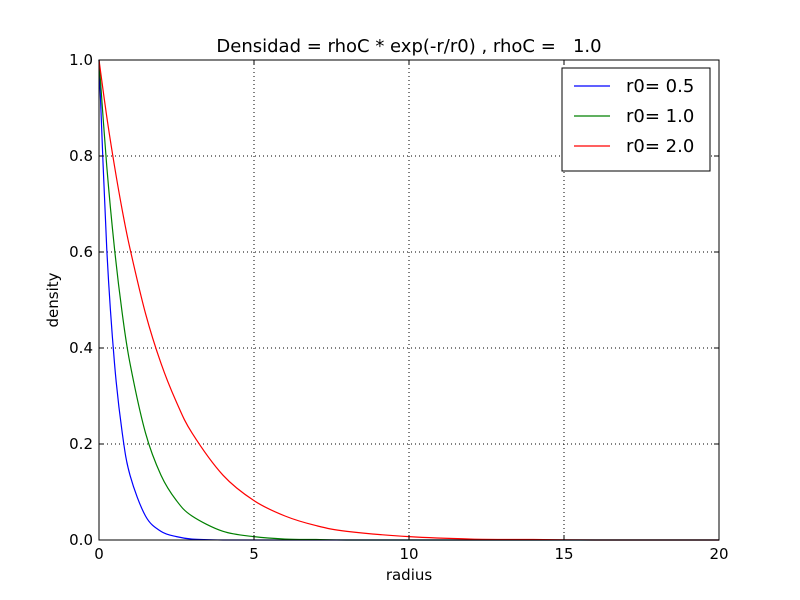  What do you see at coordinates (81, 156) in the screenshot?
I see `y-tick-label: 0.8` at bounding box center [81, 156].